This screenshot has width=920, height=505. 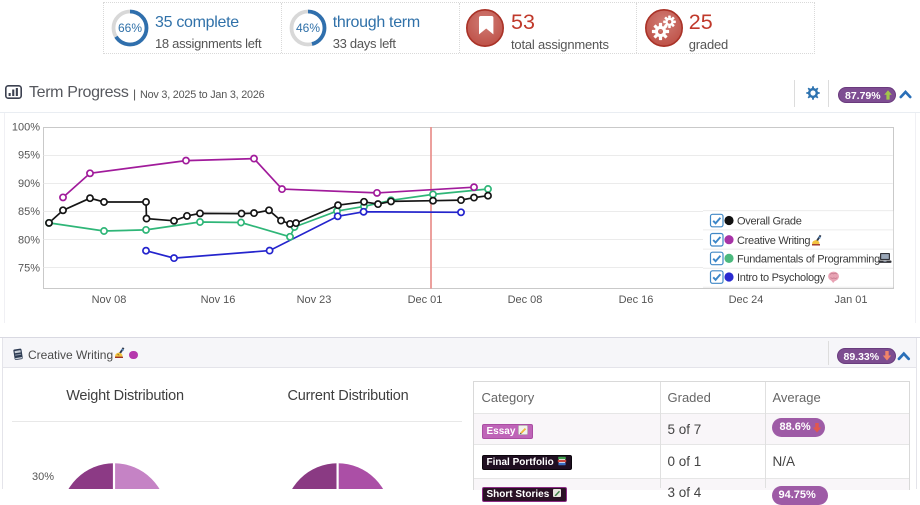 What do you see at coordinates (746, 300) in the screenshot?
I see `svg-text: Dec 24` at bounding box center [746, 300].